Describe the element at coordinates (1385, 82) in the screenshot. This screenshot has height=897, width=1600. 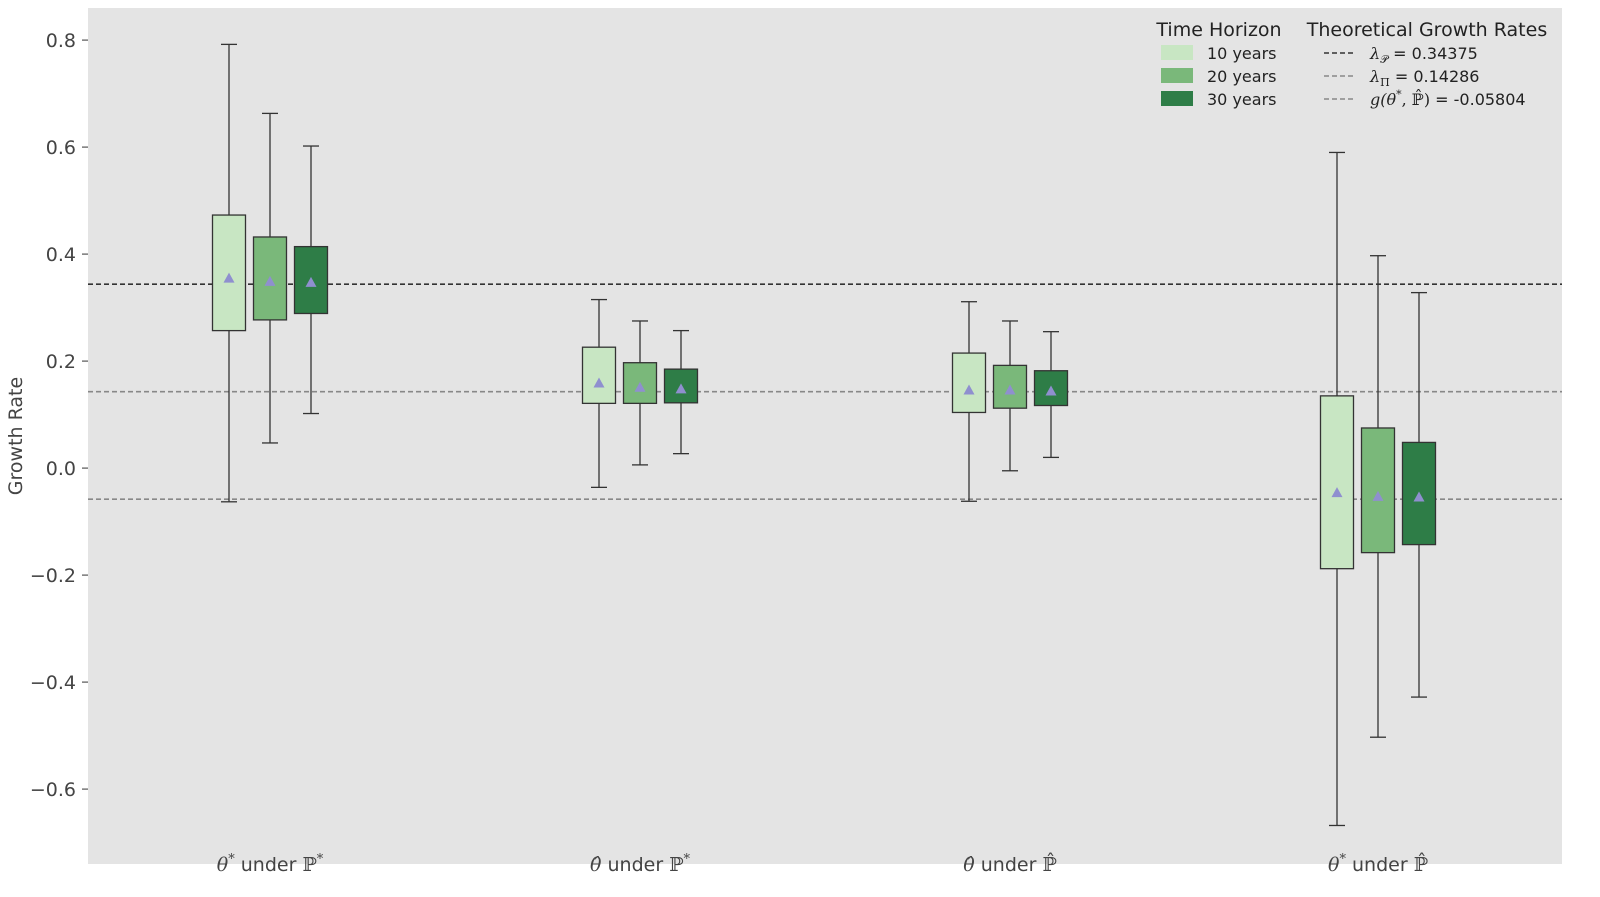
I see `legend-rate-subscript: Π` at that location.